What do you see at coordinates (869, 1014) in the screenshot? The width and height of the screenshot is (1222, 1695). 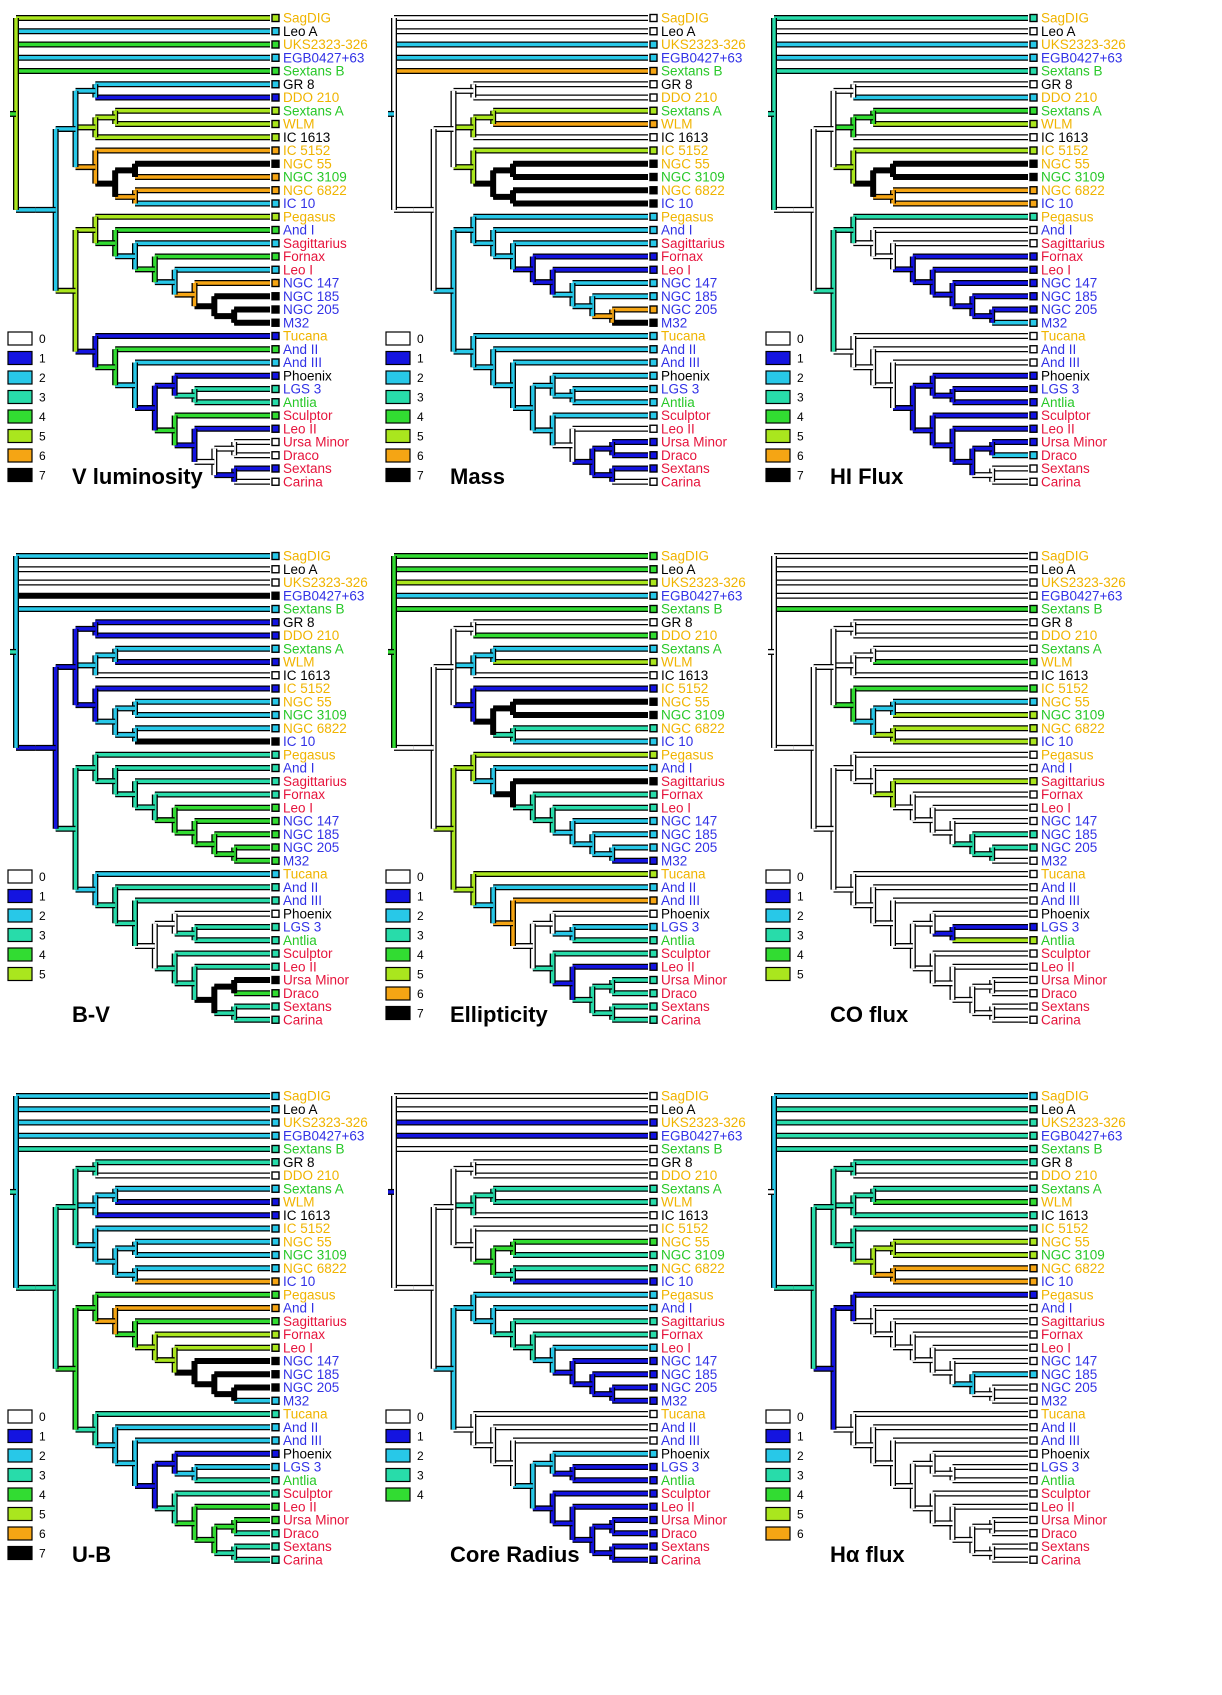 I see `panel-title: CO flux` at bounding box center [869, 1014].